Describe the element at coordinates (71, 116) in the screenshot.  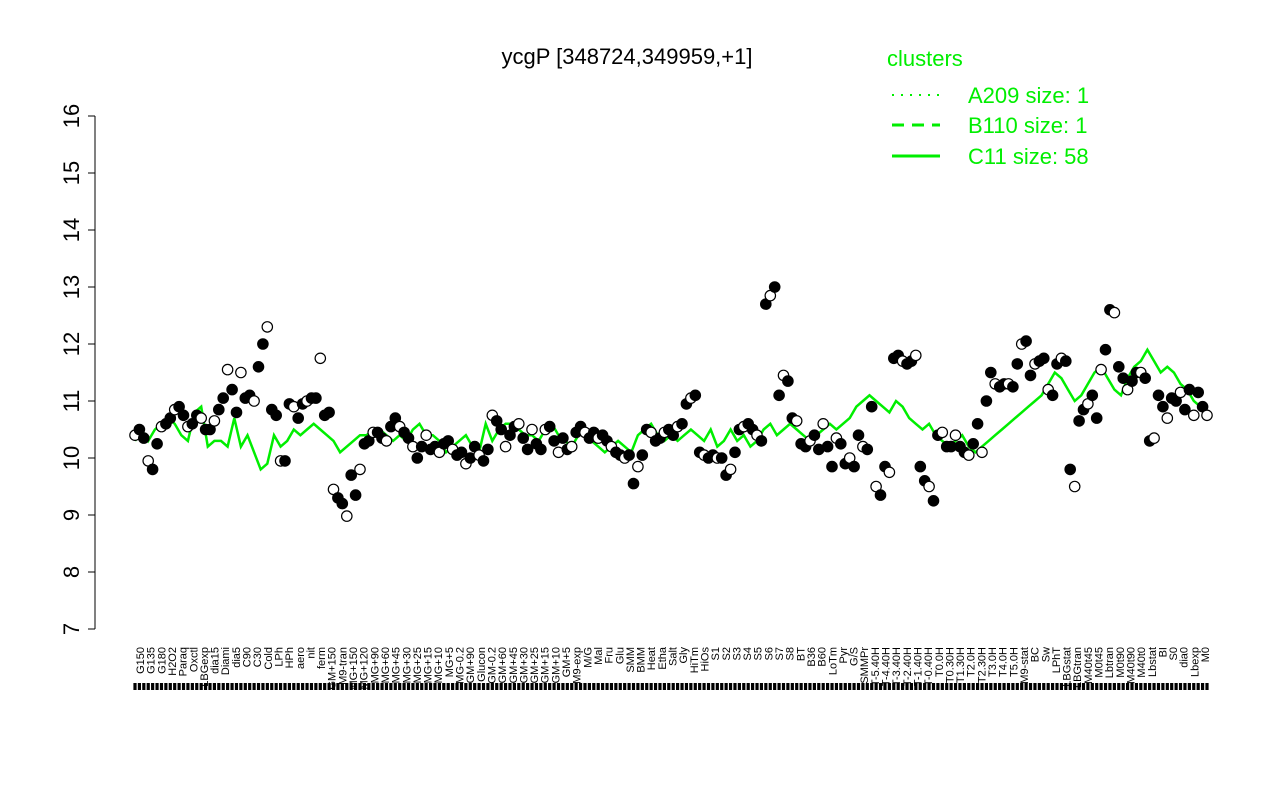
I see `y-tick-label: 16` at that location.